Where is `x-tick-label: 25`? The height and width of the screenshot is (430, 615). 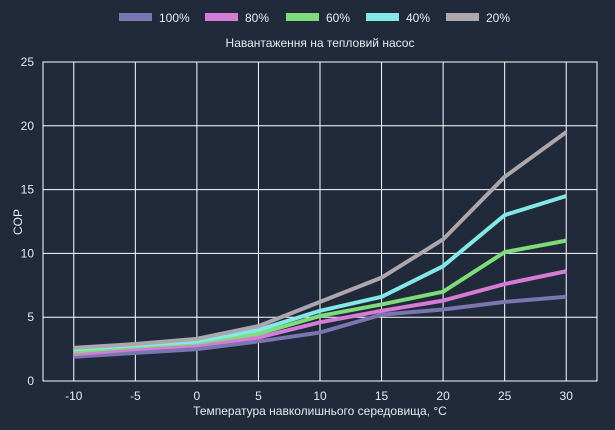
x-tick-label: 25 is located at coordinates (505, 396).